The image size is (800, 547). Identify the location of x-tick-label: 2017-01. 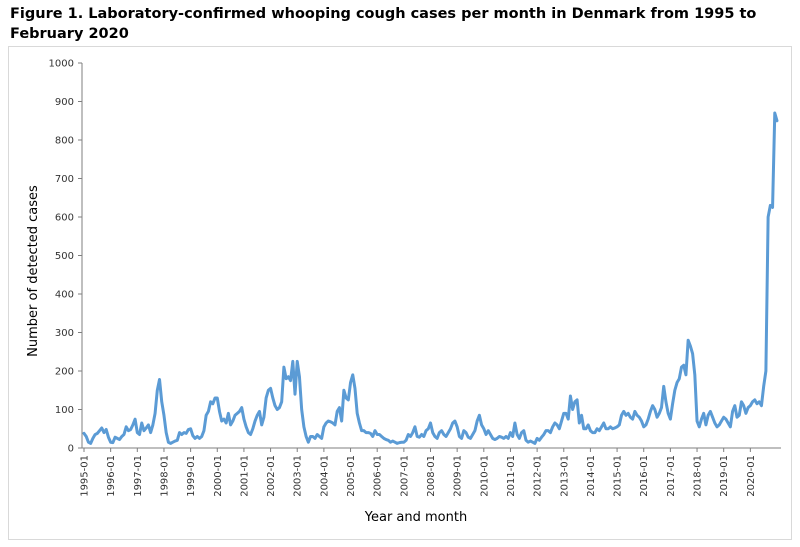
(671, 476).